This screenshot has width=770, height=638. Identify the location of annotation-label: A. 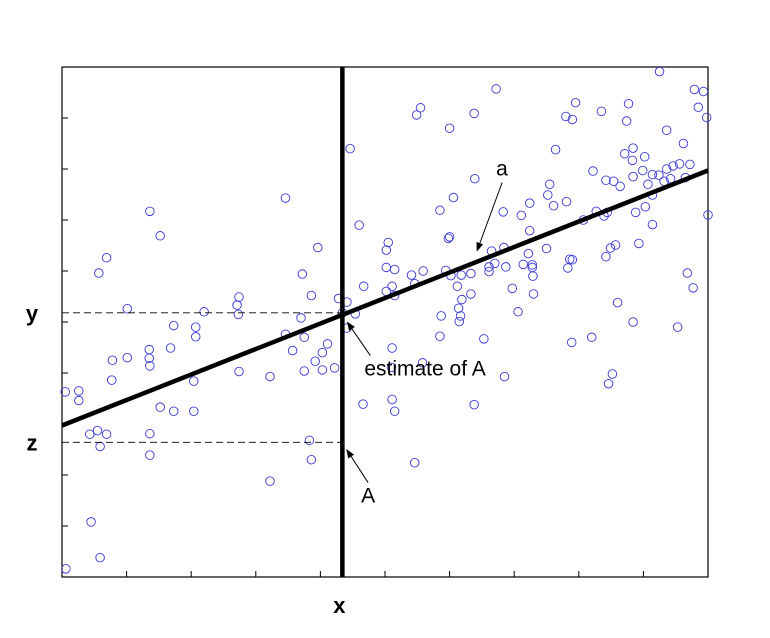
(368, 496).